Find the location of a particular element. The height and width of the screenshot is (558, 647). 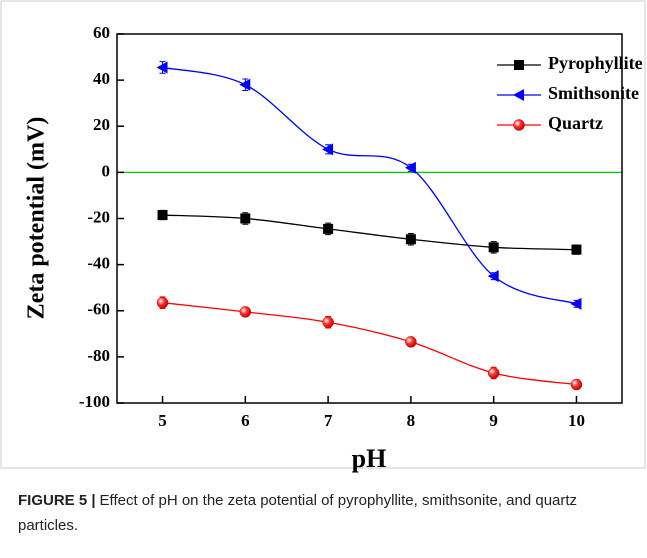

caption-label: FIGURE 5 | is located at coordinates (57, 500).